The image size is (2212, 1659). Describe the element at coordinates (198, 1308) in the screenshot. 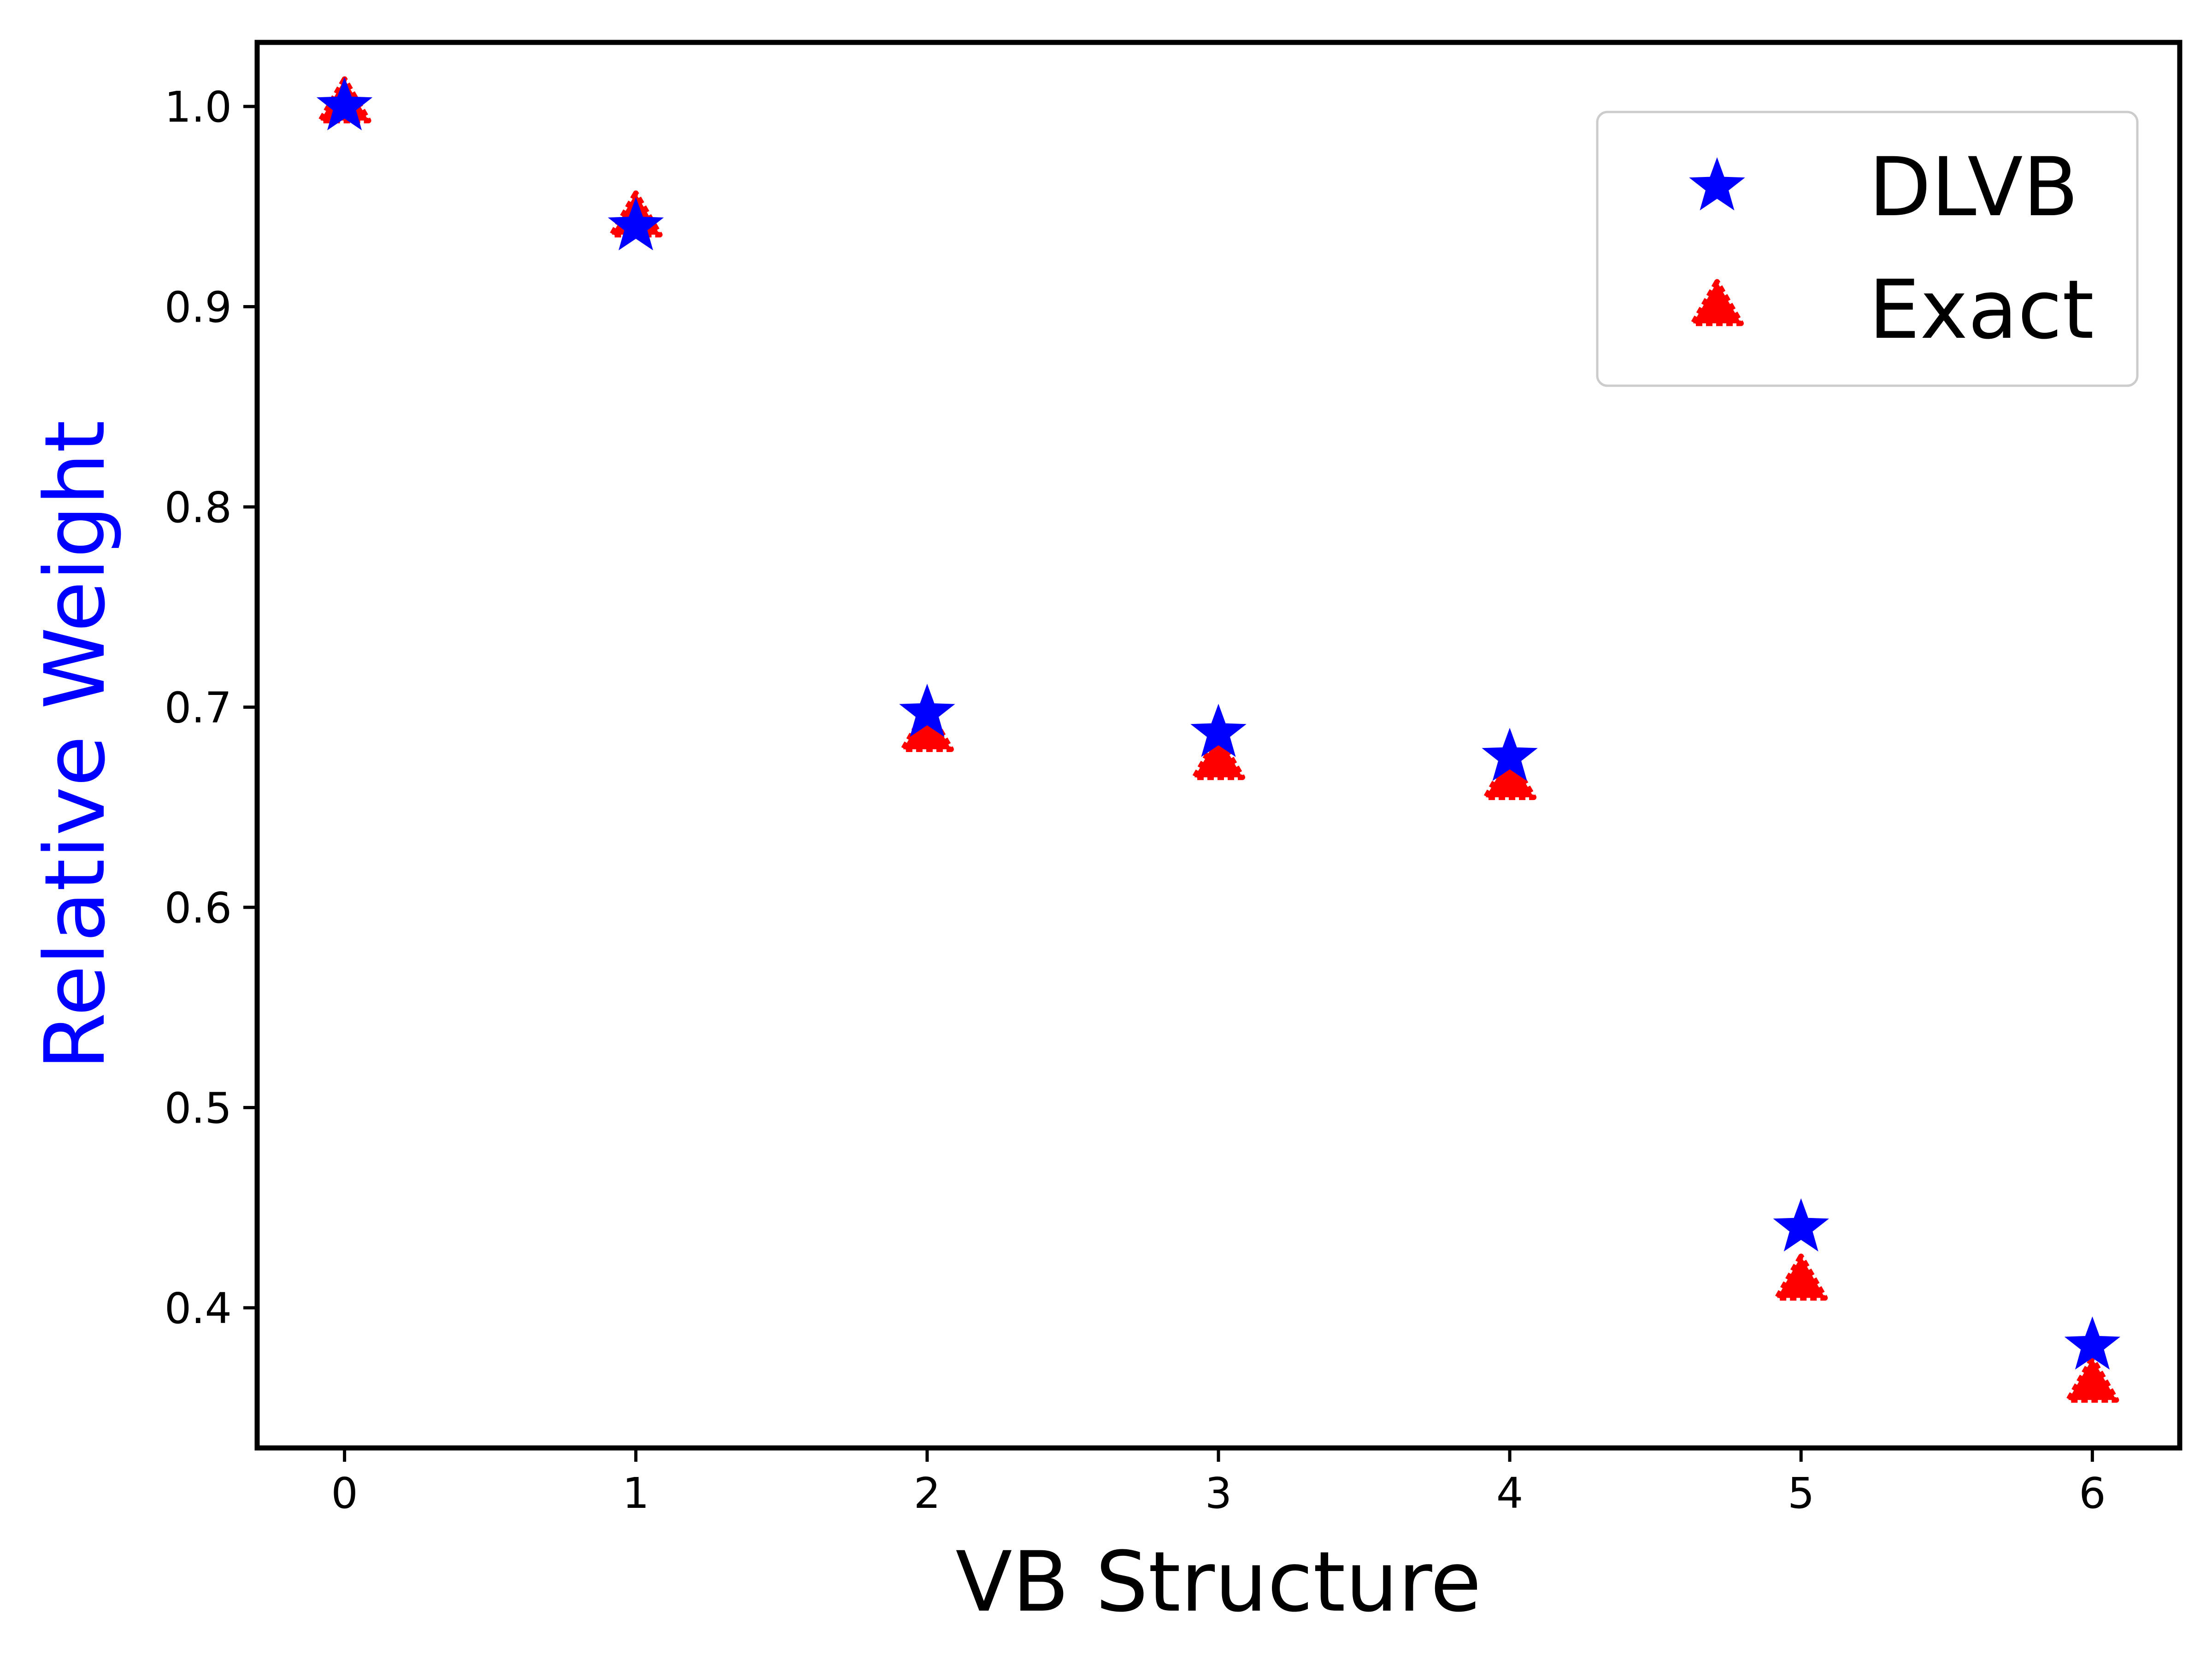

I see `y-tick-label: 0.4` at that location.